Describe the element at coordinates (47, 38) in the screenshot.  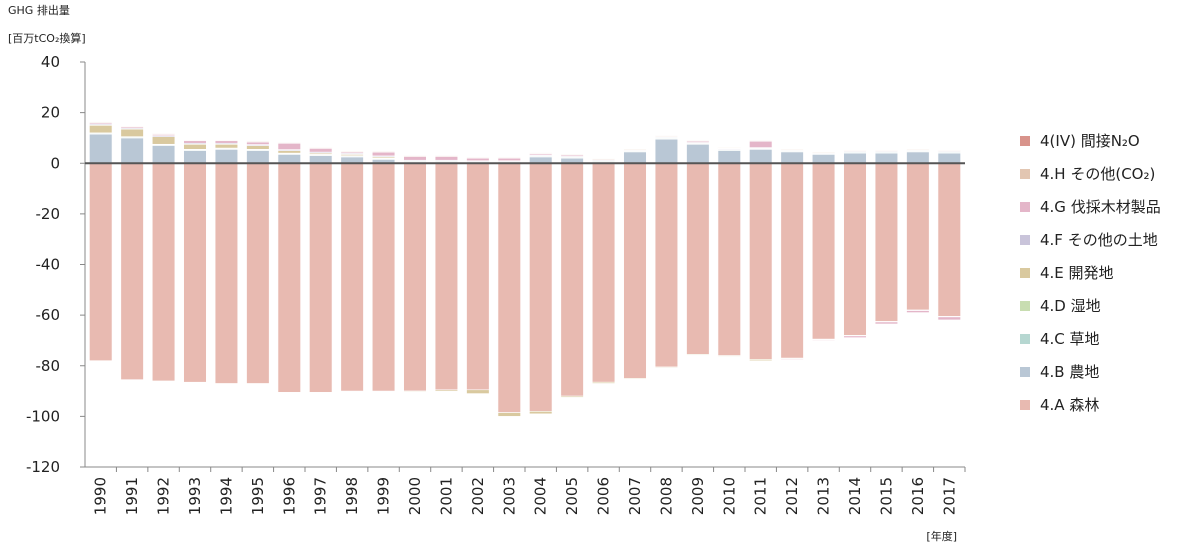
I see `y-unit: [百万tCO₂換算]` at that location.